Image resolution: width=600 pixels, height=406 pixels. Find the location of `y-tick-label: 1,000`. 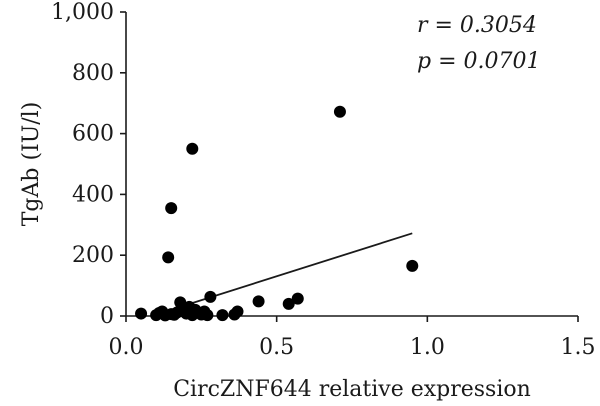

y-tick-label: 1,000 is located at coordinates (82, 12).